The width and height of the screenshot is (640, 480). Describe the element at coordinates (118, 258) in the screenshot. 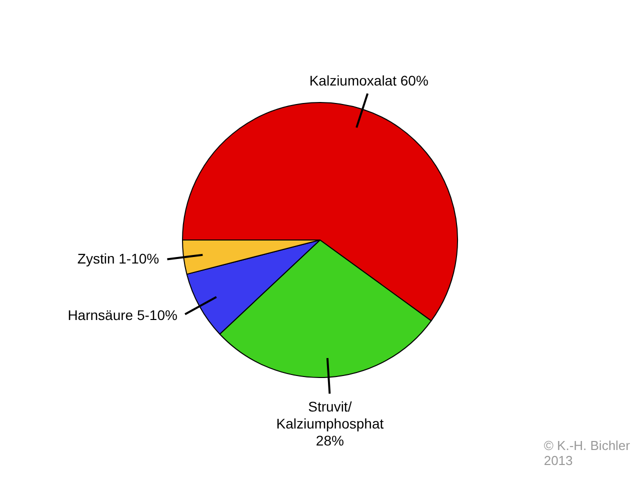

I see `slice-label: Zystin 1-10%` at that location.